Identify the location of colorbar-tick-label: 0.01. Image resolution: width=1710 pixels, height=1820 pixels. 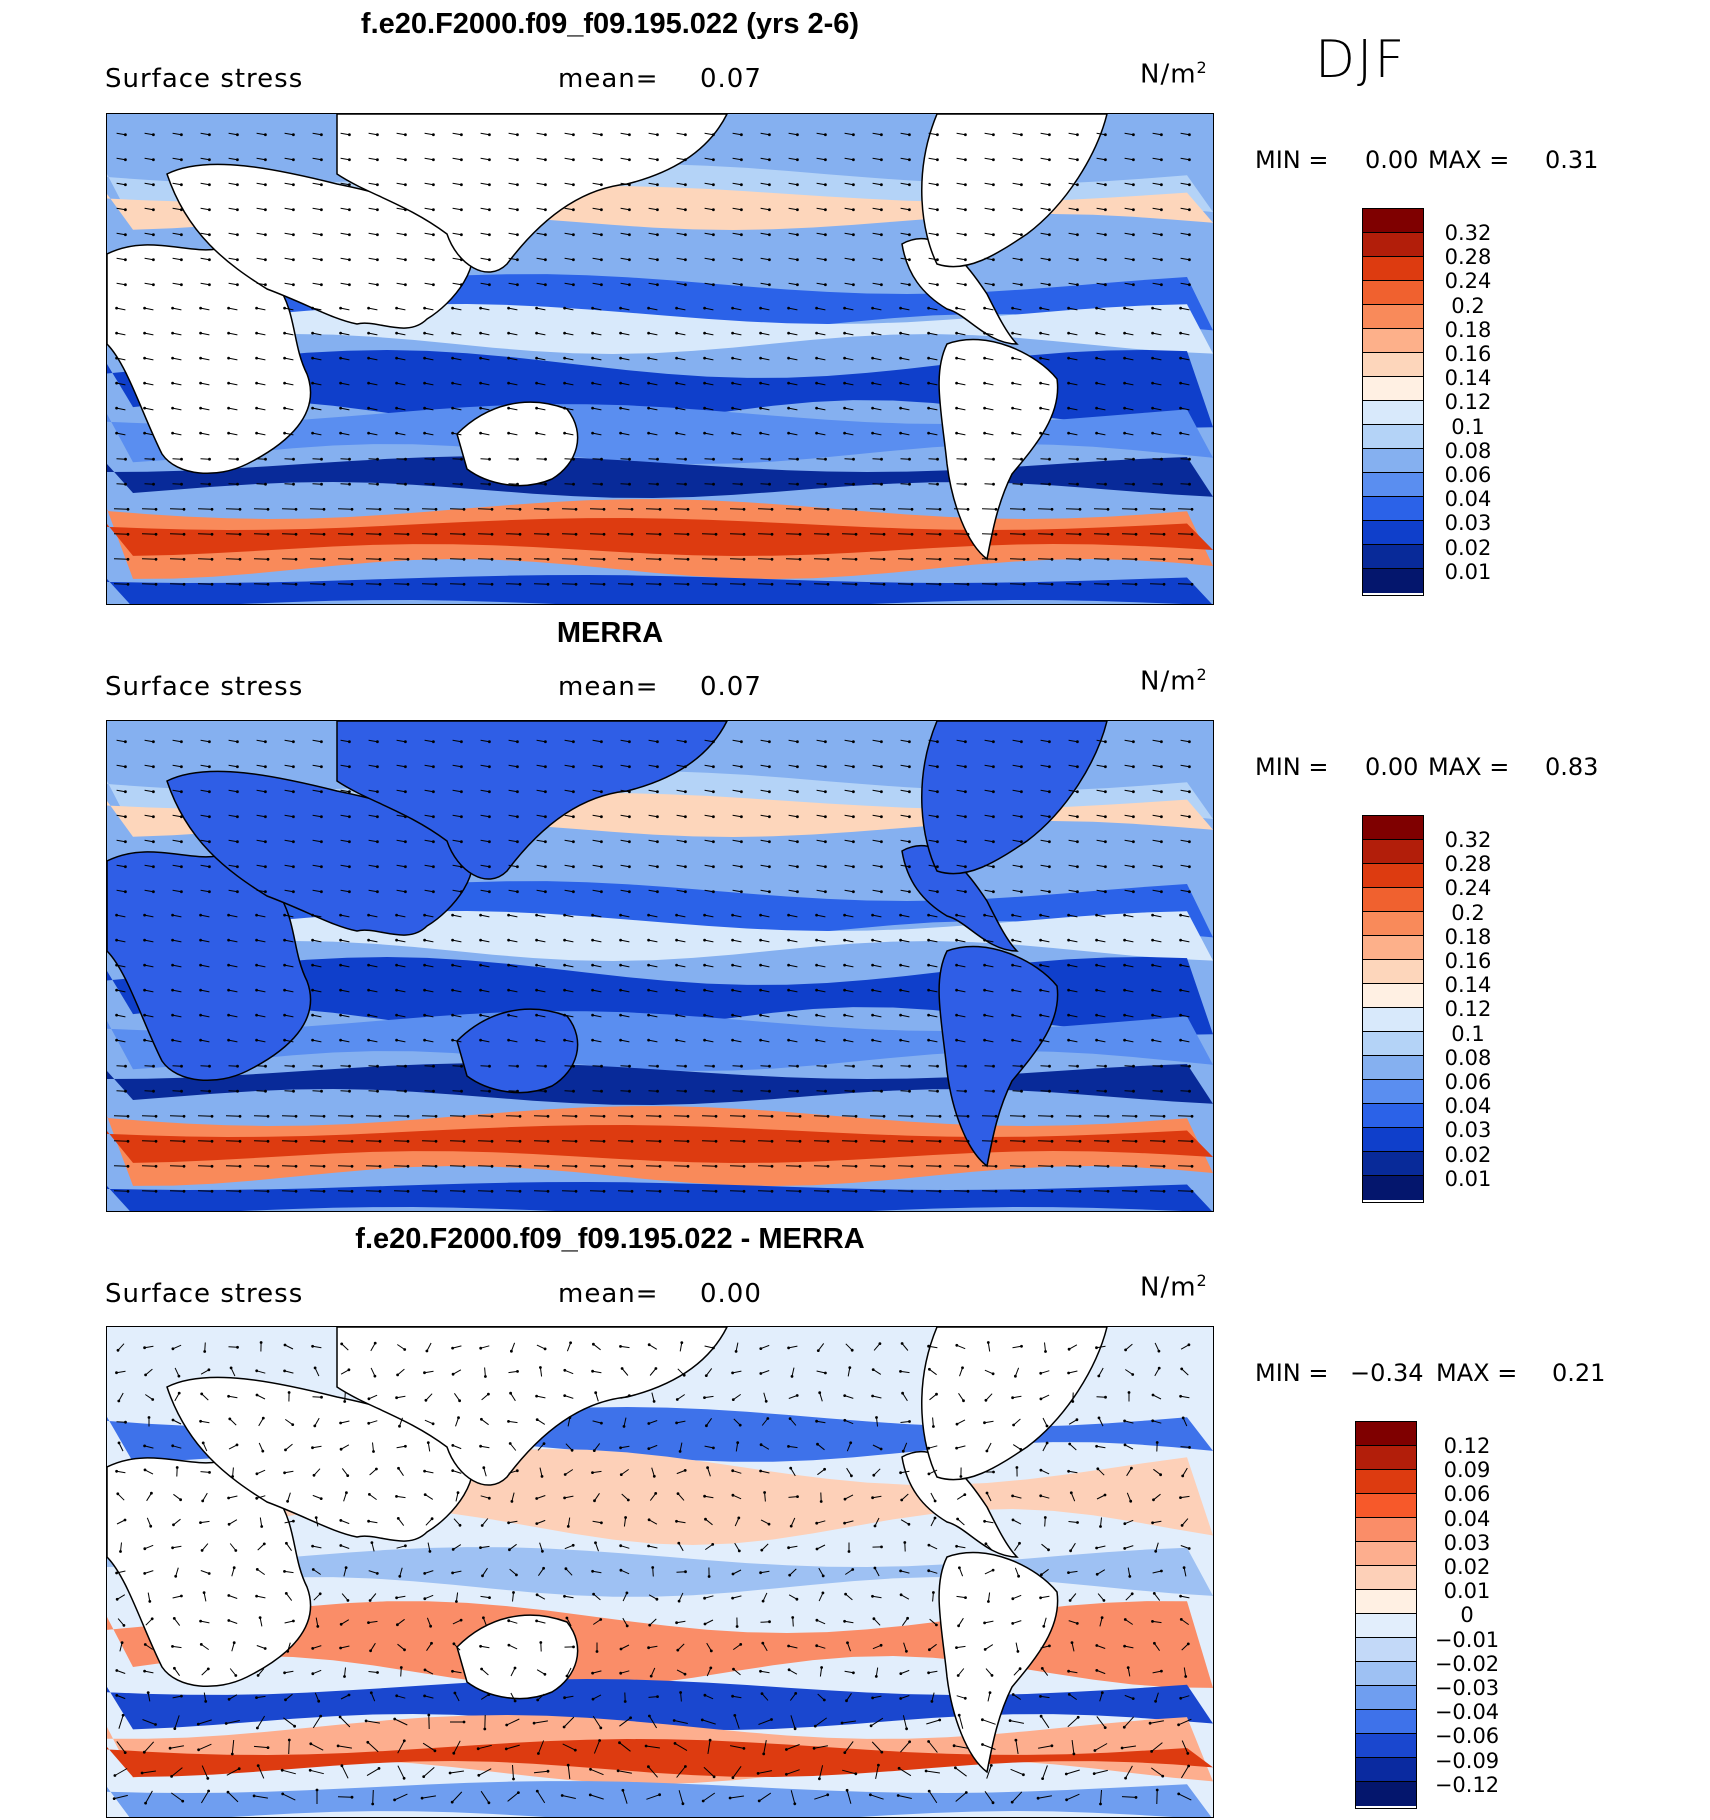
(1468, 571).